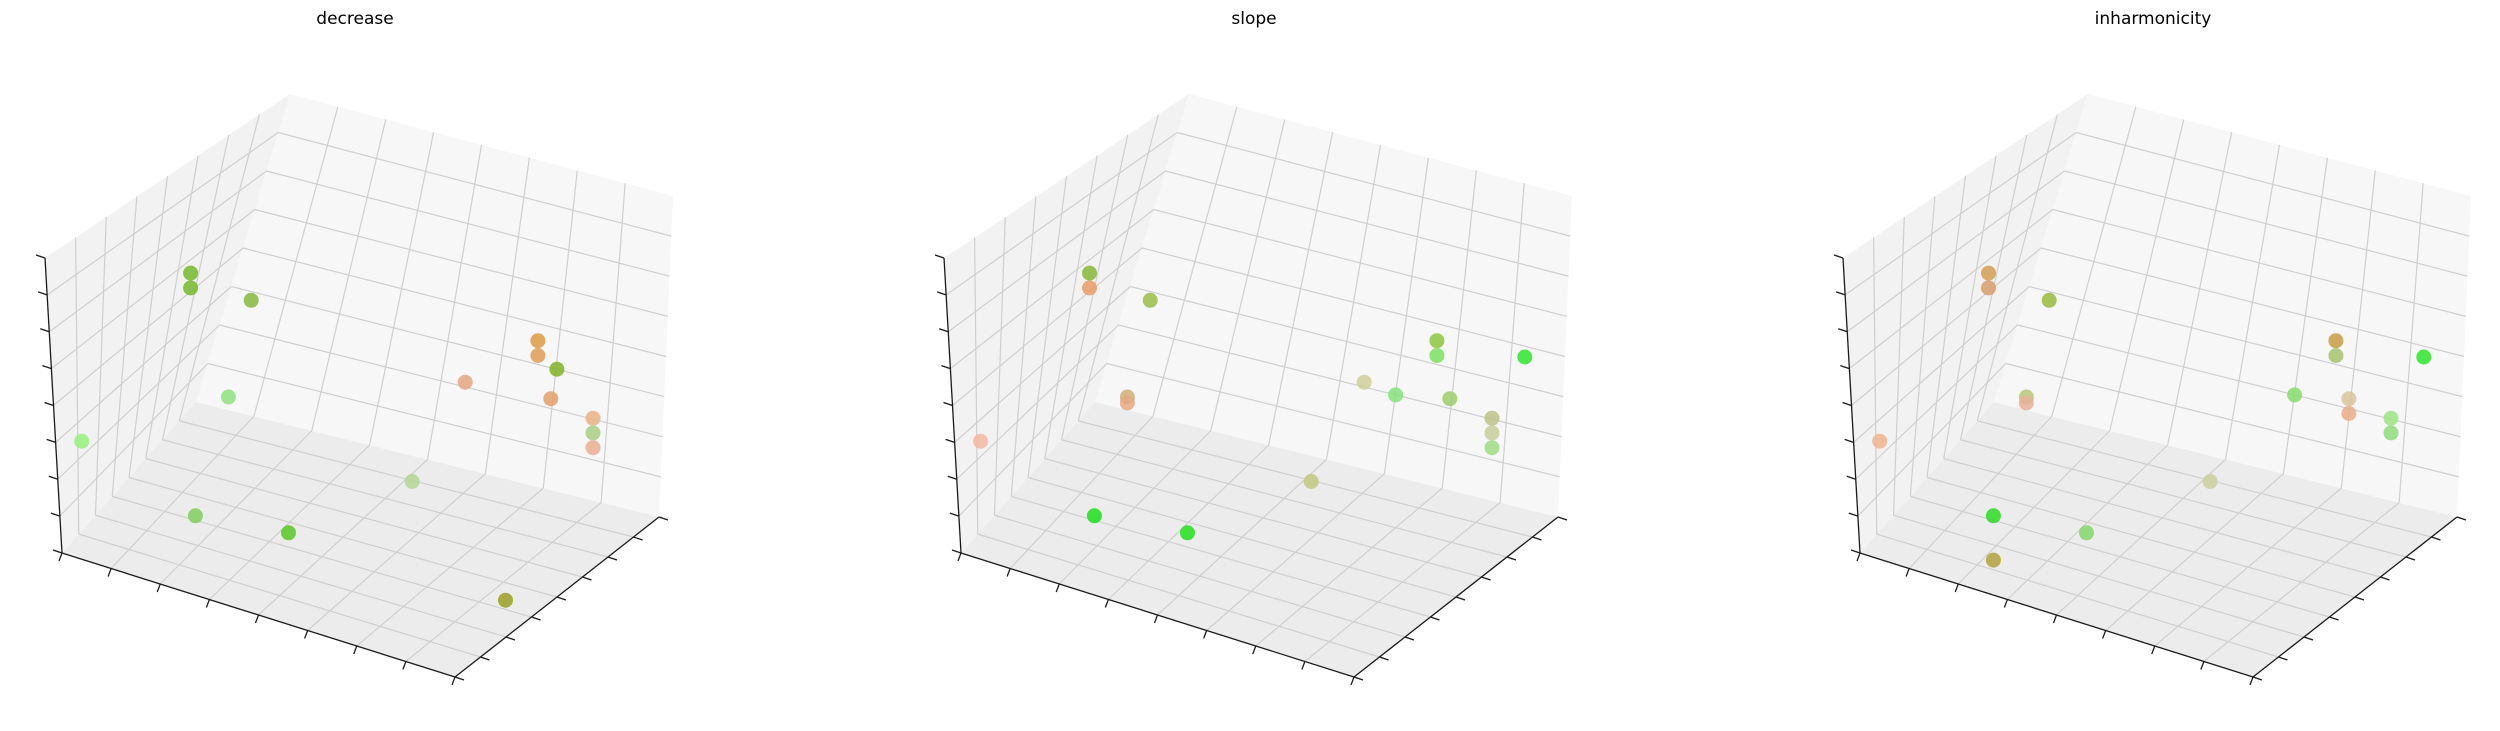 The image size is (2500, 731). Describe the element at coordinates (1253, 19) in the screenshot. I see `panel-2-title: slope` at that location.